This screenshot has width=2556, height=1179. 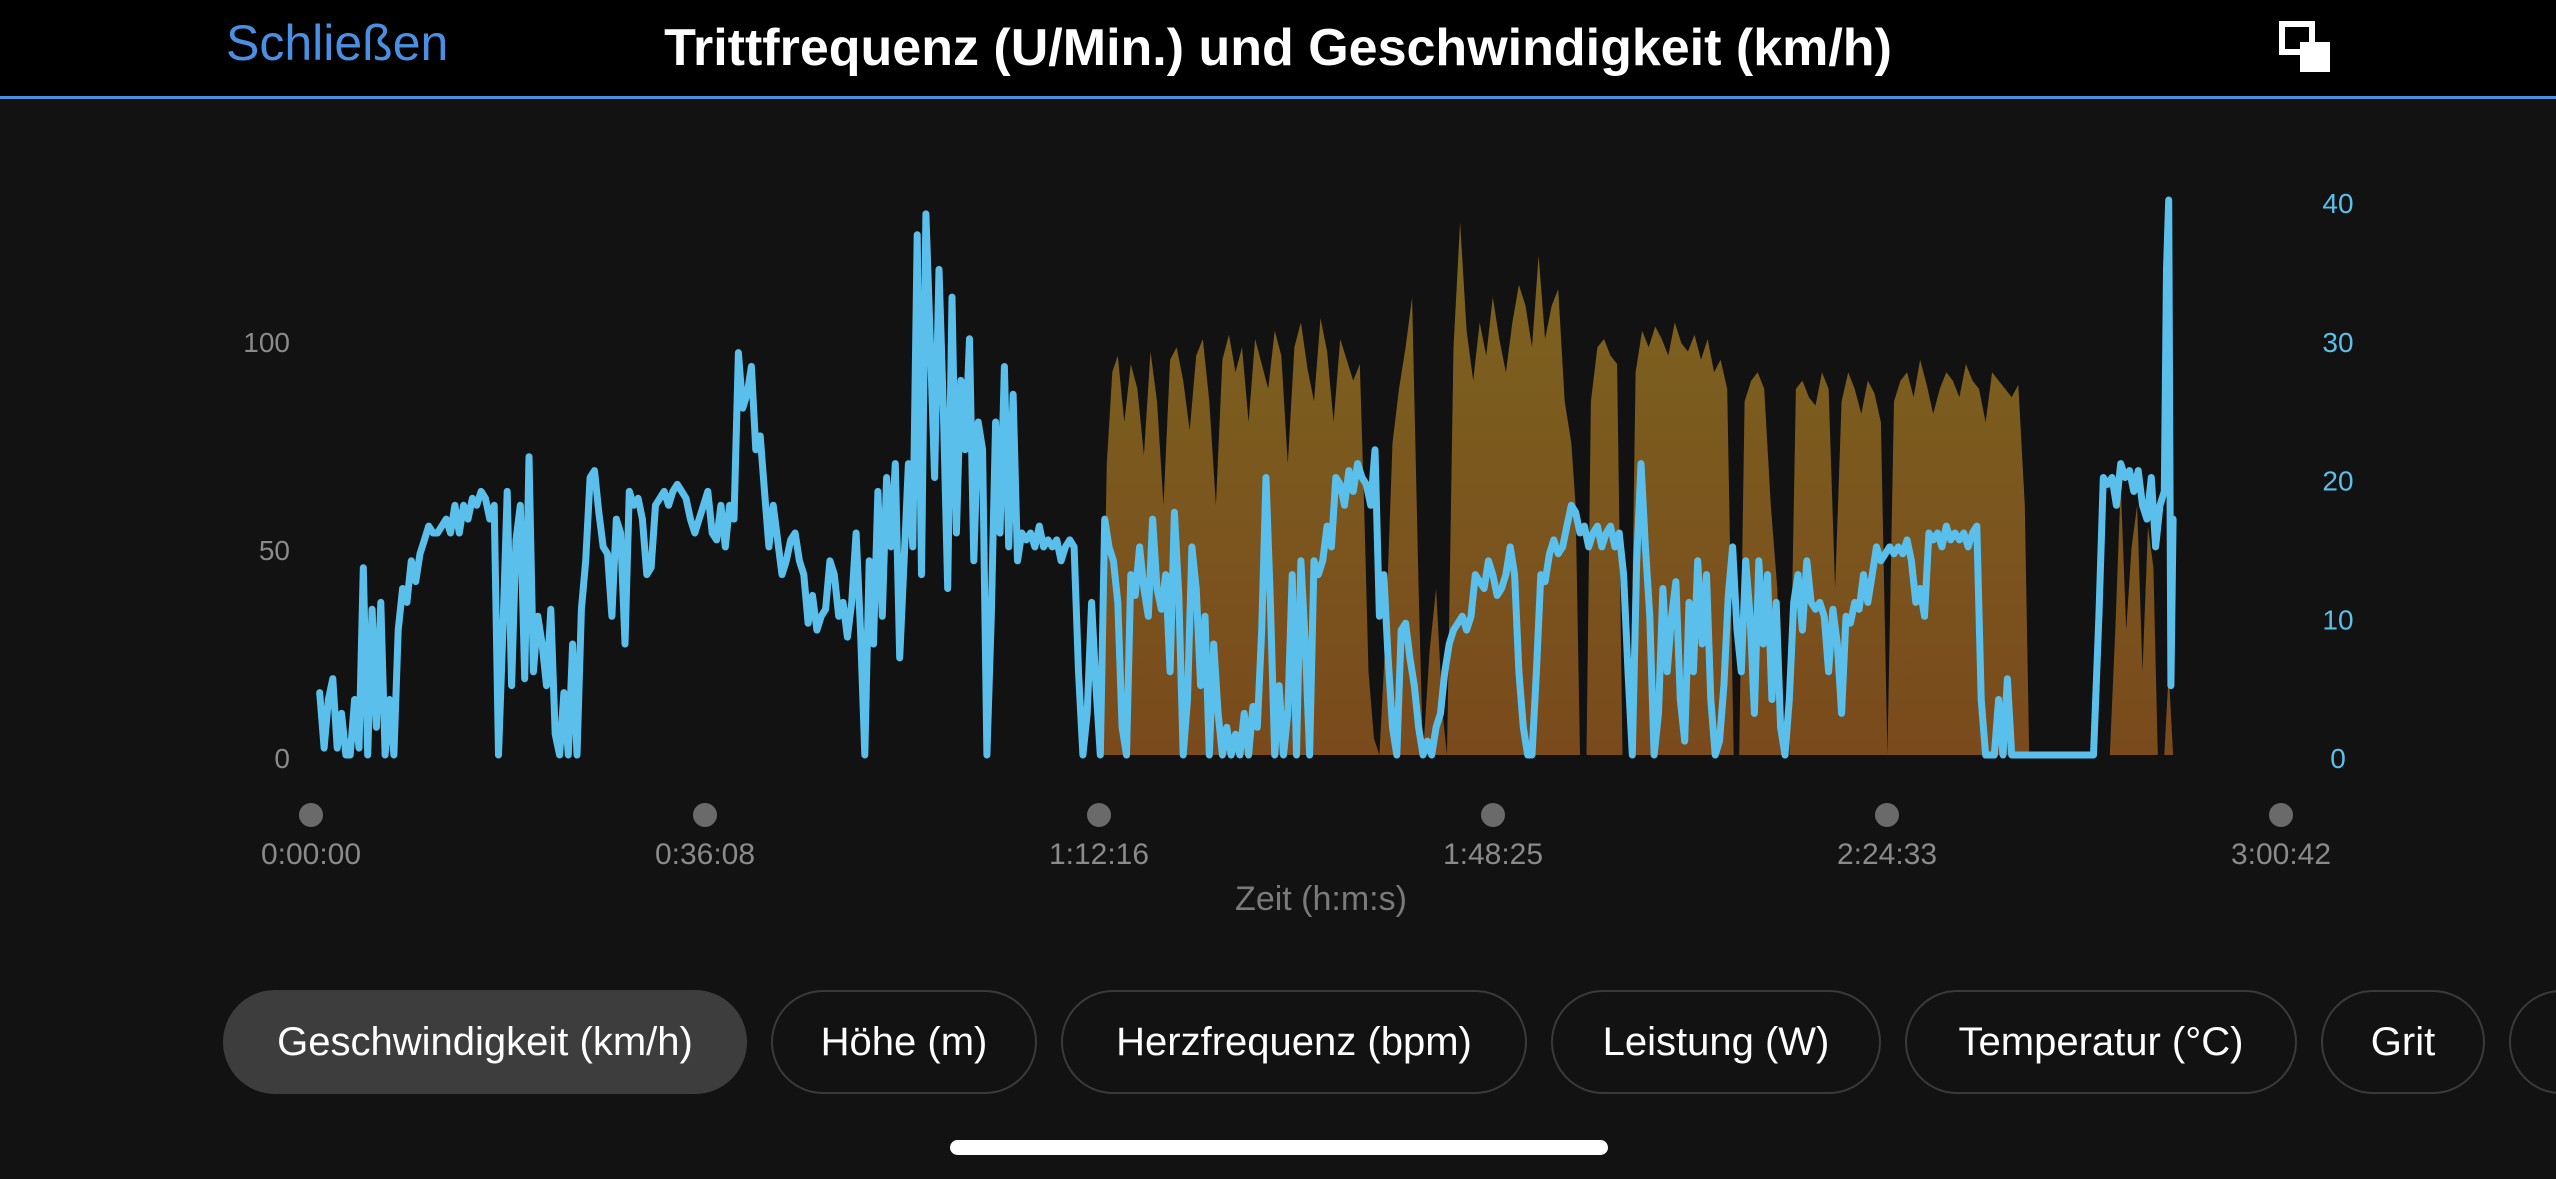 I want to click on y-right-tick-label: 40, so click(x=2337, y=203).